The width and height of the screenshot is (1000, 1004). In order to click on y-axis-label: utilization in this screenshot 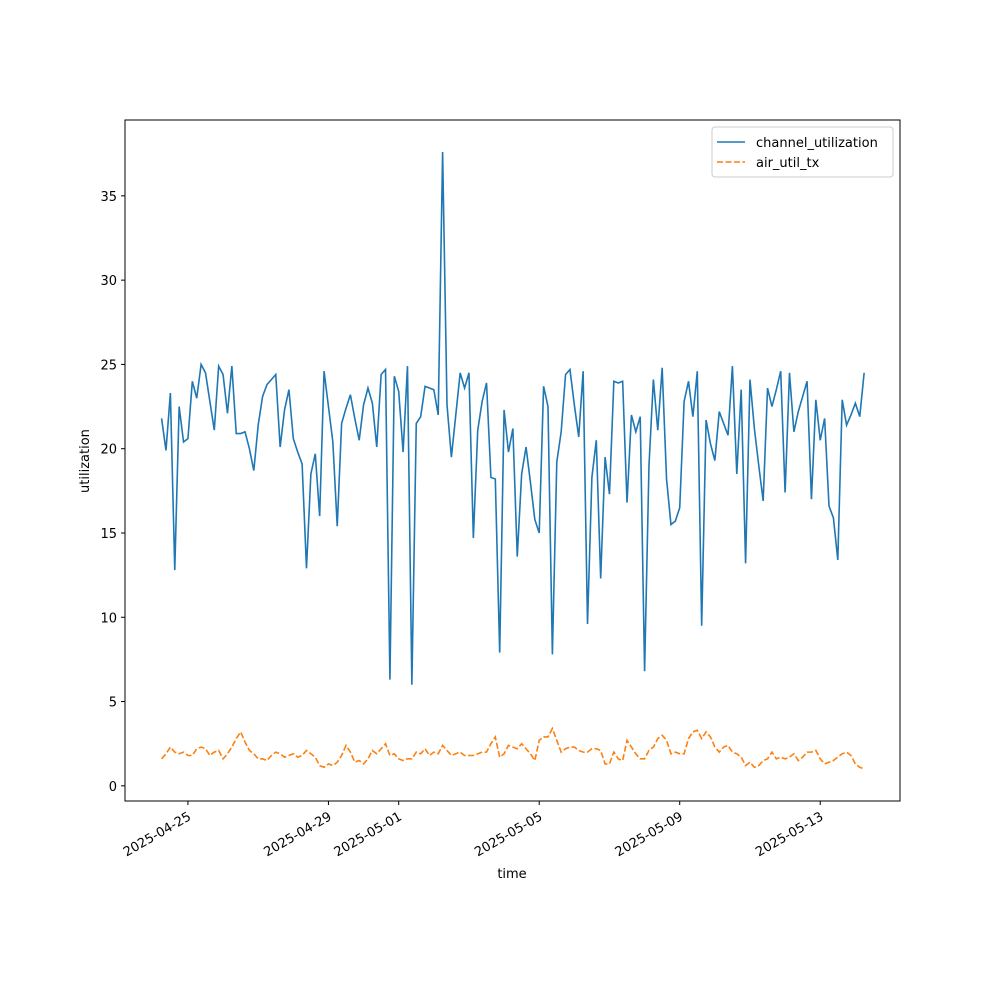, I will do `click(85, 461)`.